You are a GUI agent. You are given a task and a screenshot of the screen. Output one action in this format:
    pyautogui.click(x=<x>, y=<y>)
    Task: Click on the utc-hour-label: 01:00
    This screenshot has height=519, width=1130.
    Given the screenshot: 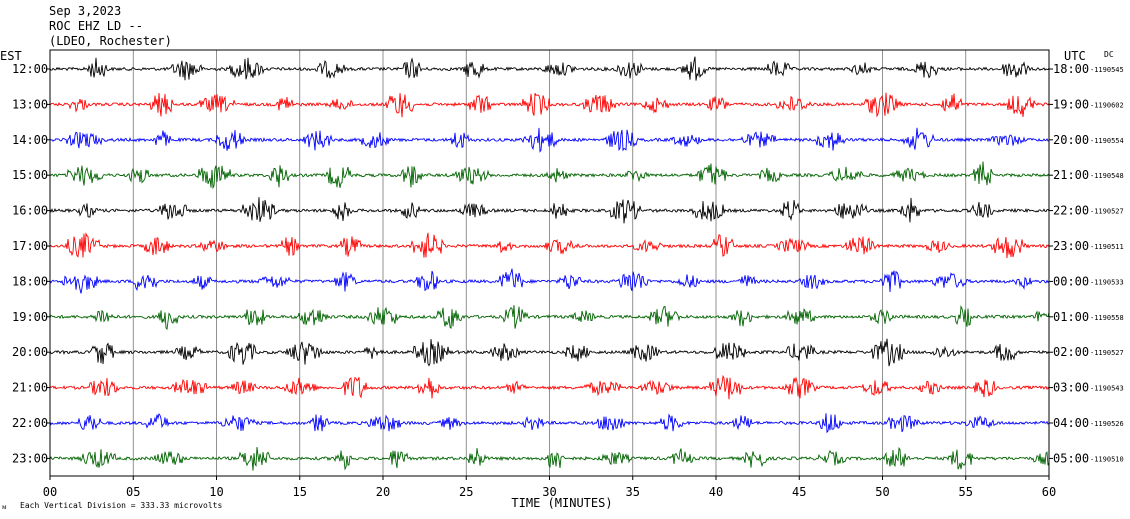 What is the action you would take?
    pyautogui.click(x=1071, y=317)
    